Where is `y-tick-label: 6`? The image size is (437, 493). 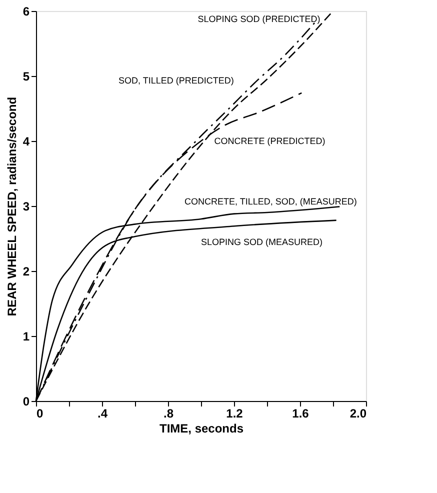
y-tick-label: 6 is located at coordinates (26, 11).